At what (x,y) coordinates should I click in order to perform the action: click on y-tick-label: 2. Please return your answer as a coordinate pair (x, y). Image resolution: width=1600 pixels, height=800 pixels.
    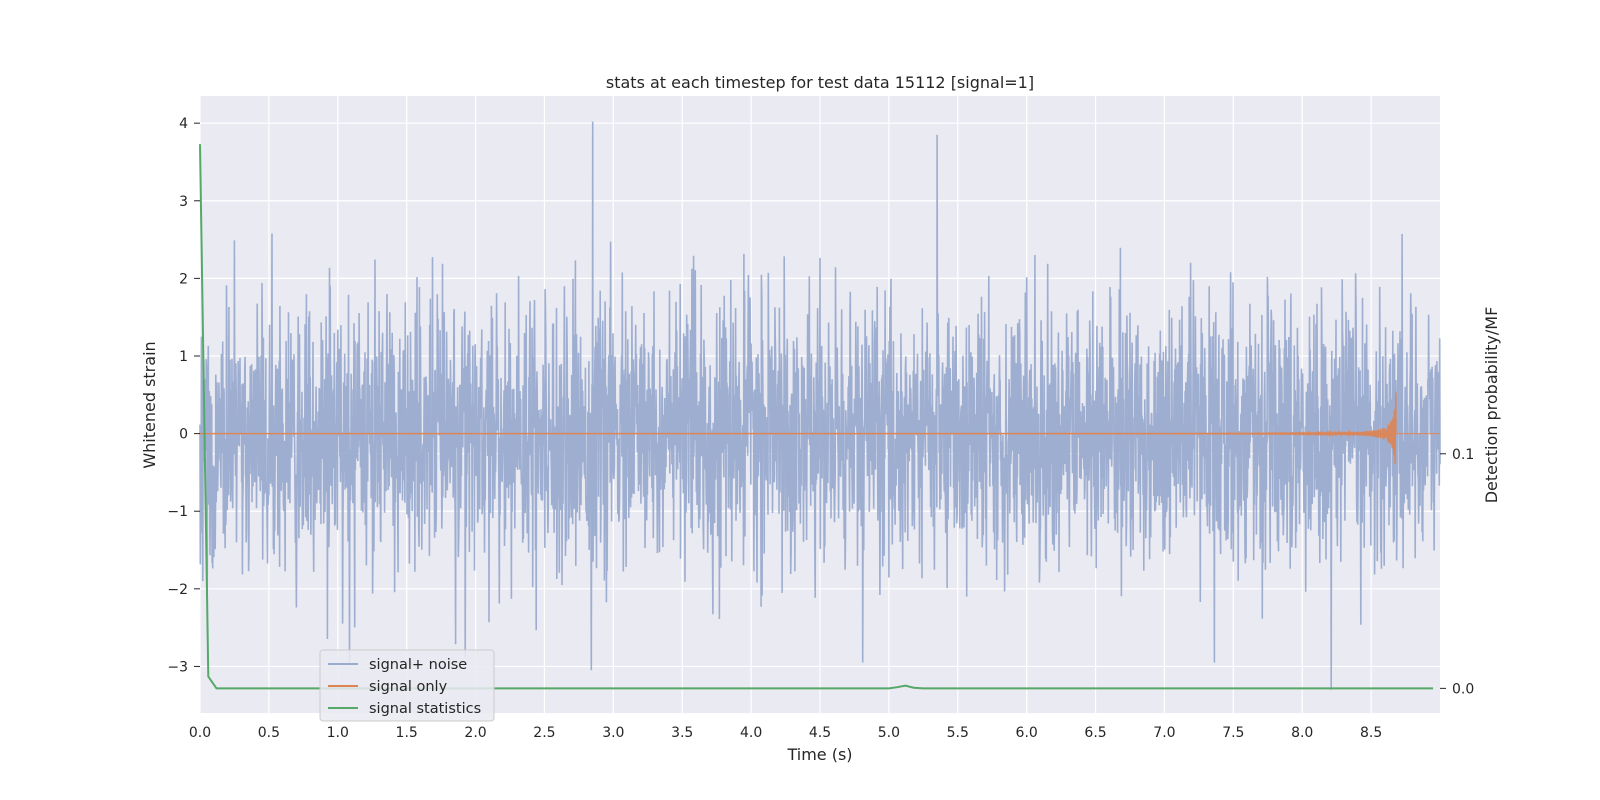
    Looking at the image, I should click on (183, 279).